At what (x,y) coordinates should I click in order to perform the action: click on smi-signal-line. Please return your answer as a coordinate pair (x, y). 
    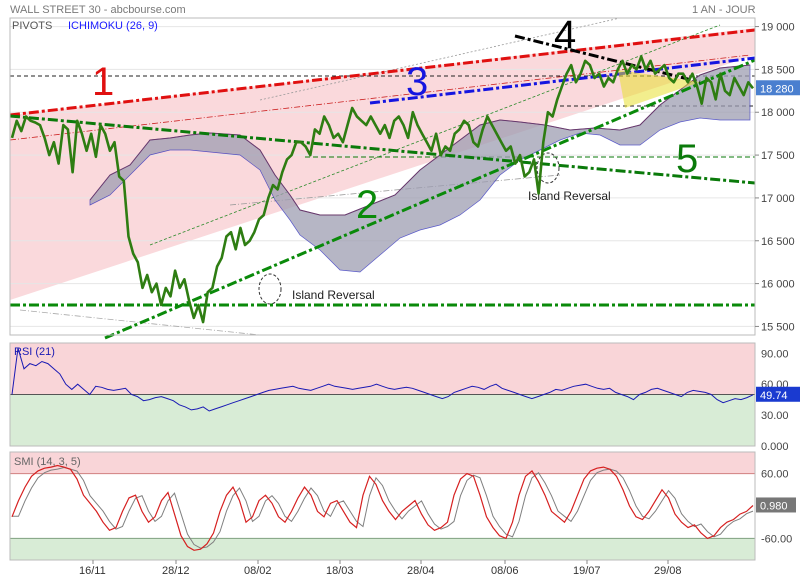
    Looking at the image, I should click on (383, 507).